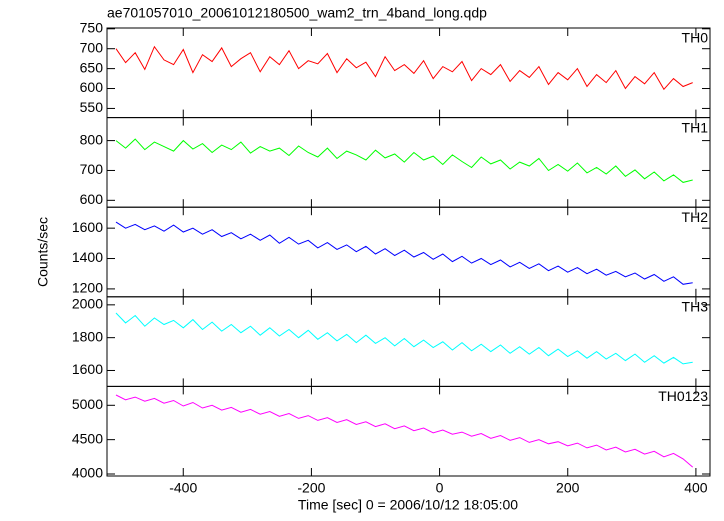  What do you see at coordinates (87, 404) in the screenshot?
I see `y-tick-label: 5000` at bounding box center [87, 404].